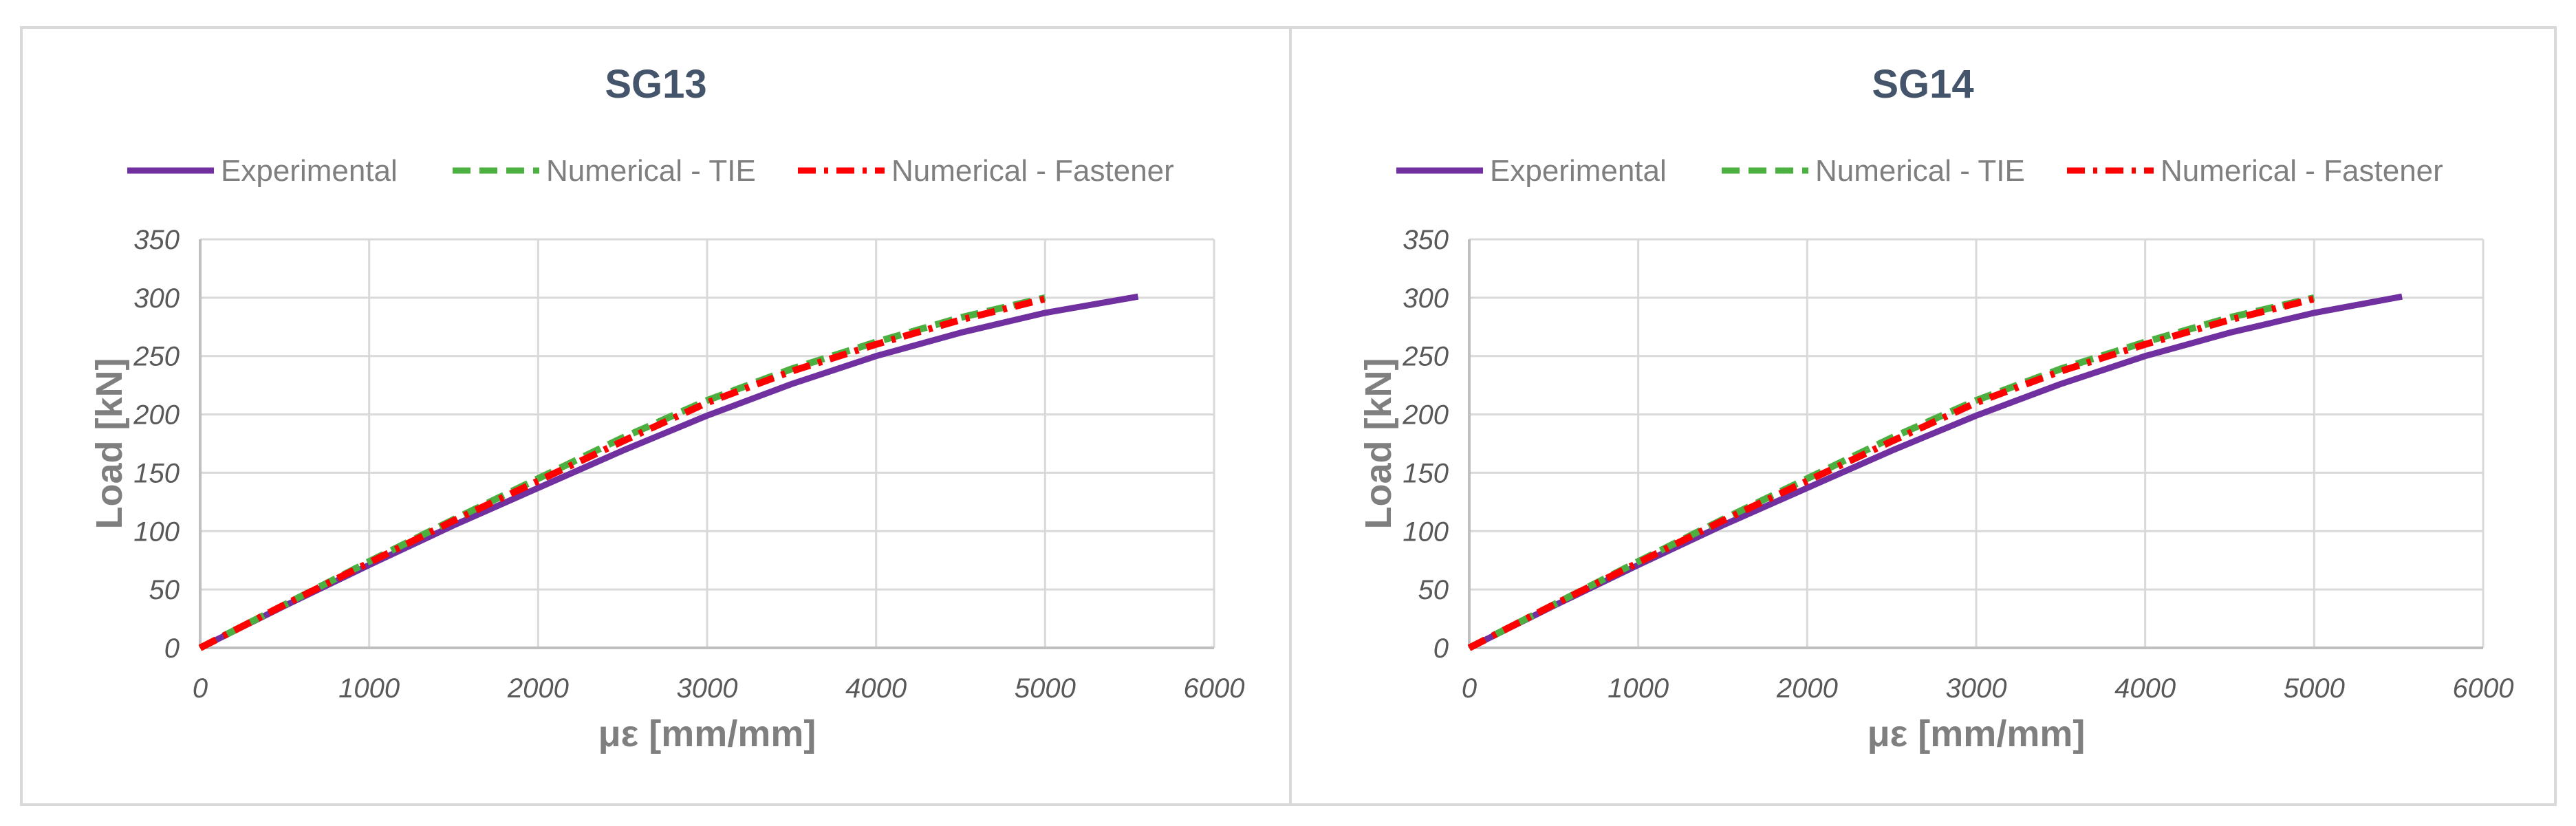 Image resolution: width=2576 pixels, height=826 pixels. Describe the element at coordinates (1891, 473) in the screenshot. I see `series-line-numerical-fastener-sg14` at that location.